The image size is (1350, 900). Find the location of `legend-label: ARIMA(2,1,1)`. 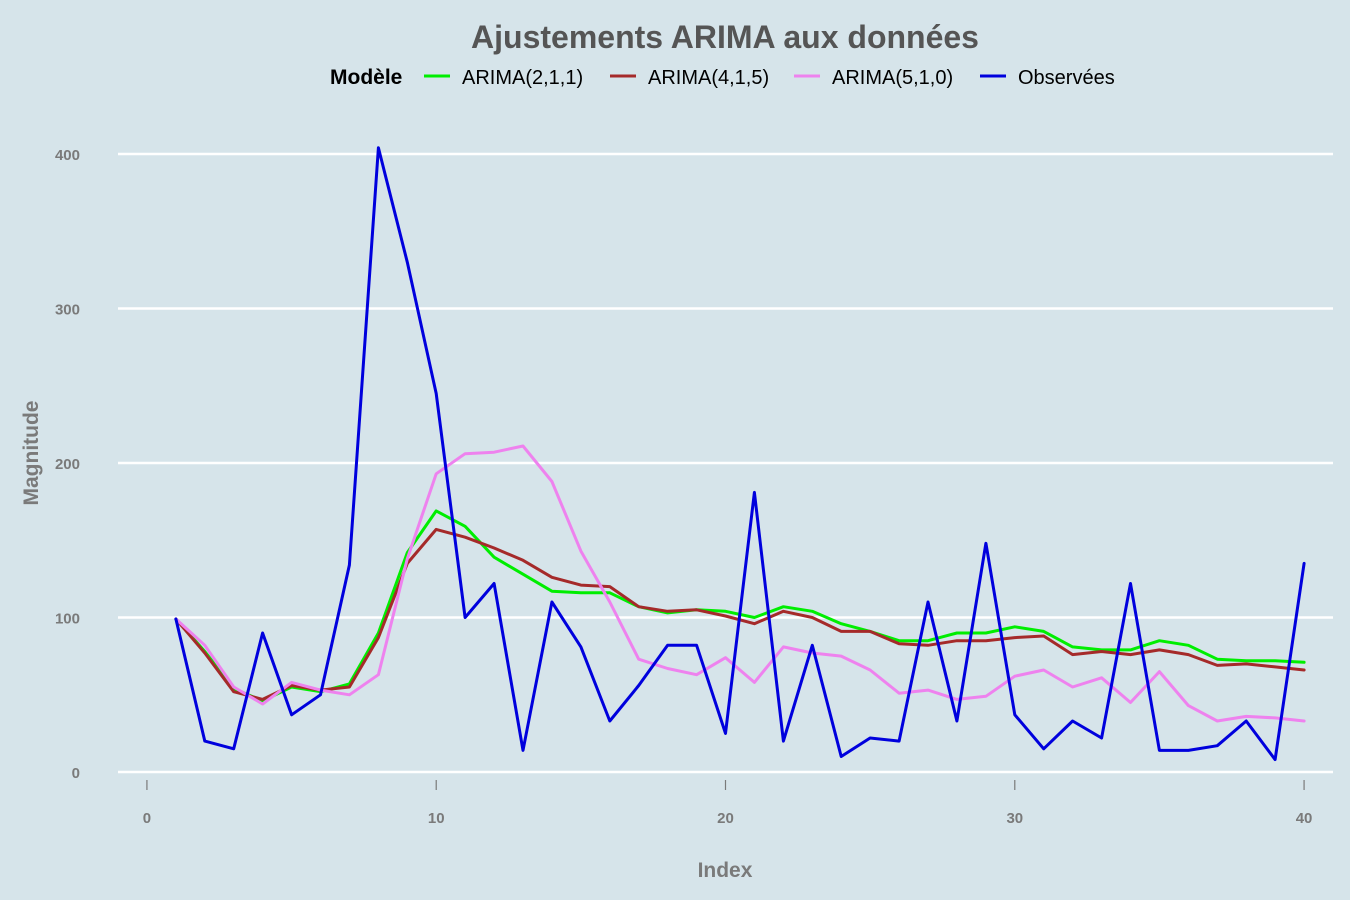

legend-label: ARIMA(2,1,1) is located at coordinates (522, 78).